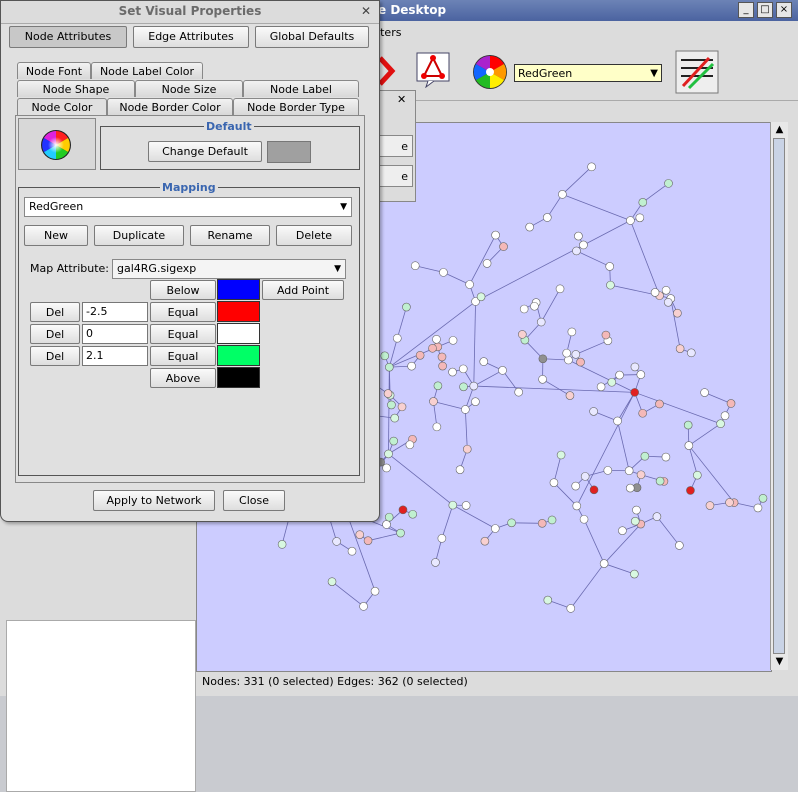 Image resolution: width=798 pixels, height=792 pixels. What do you see at coordinates (191, 37) in the screenshot?
I see `edge-attributes-button: Edge Attributes` at bounding box center [191, 37].